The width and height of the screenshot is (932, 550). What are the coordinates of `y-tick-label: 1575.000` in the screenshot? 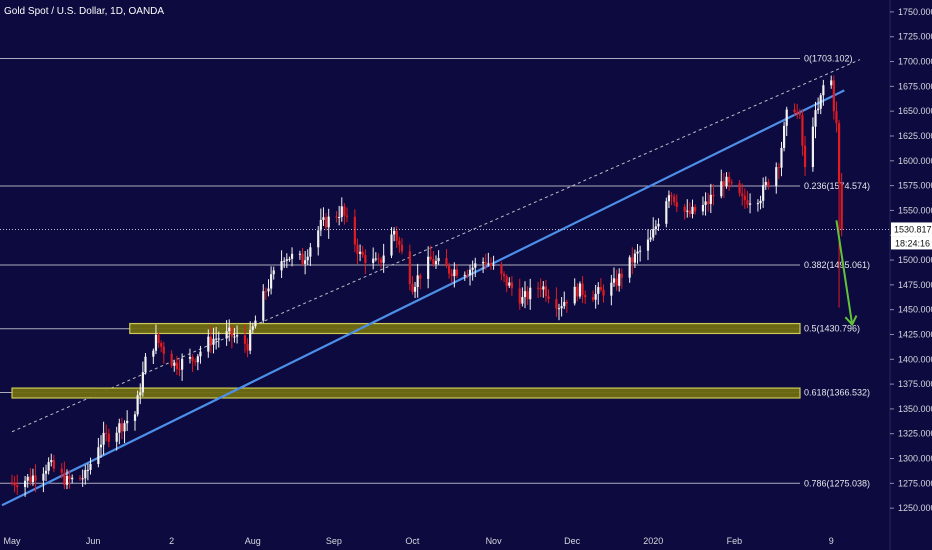 It's located at (915, 186).